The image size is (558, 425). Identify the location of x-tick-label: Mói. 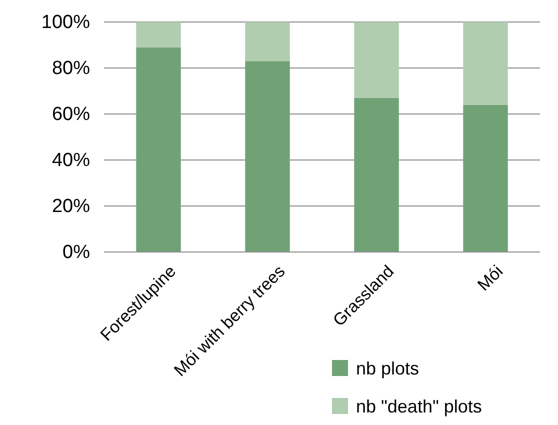
(490, 278).